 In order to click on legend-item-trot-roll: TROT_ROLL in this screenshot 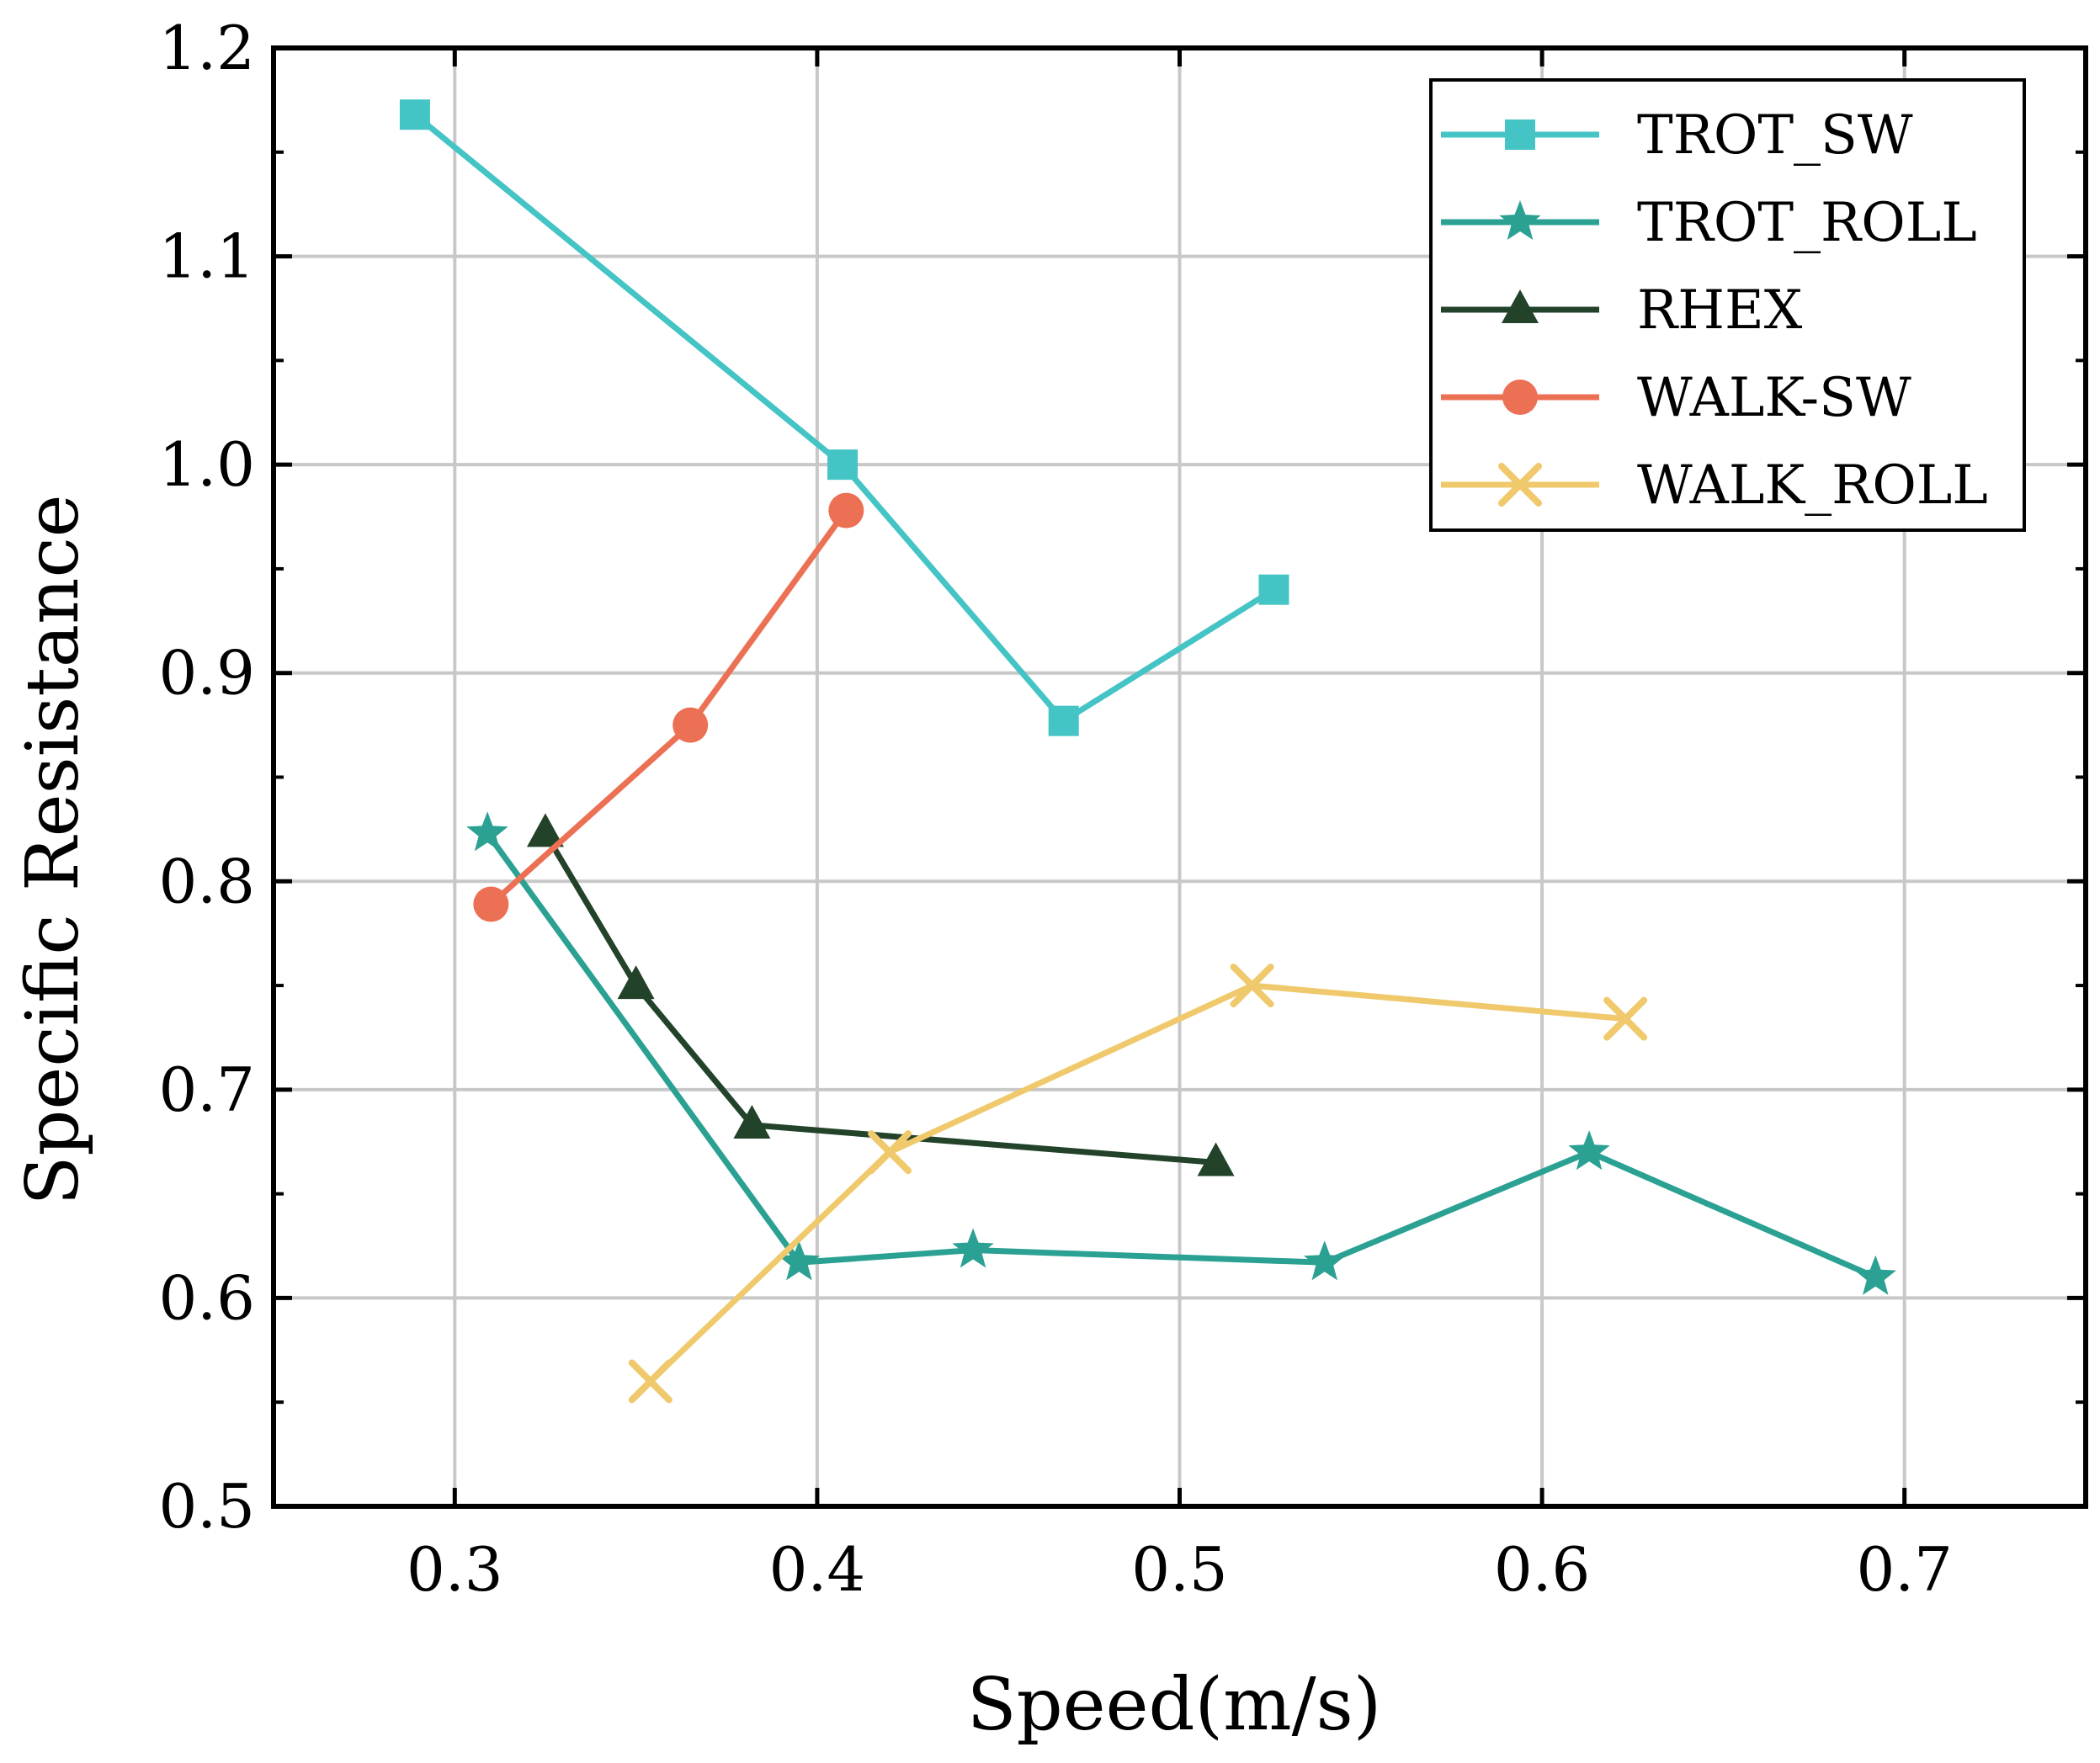, I will do `click(1709, 223)`.